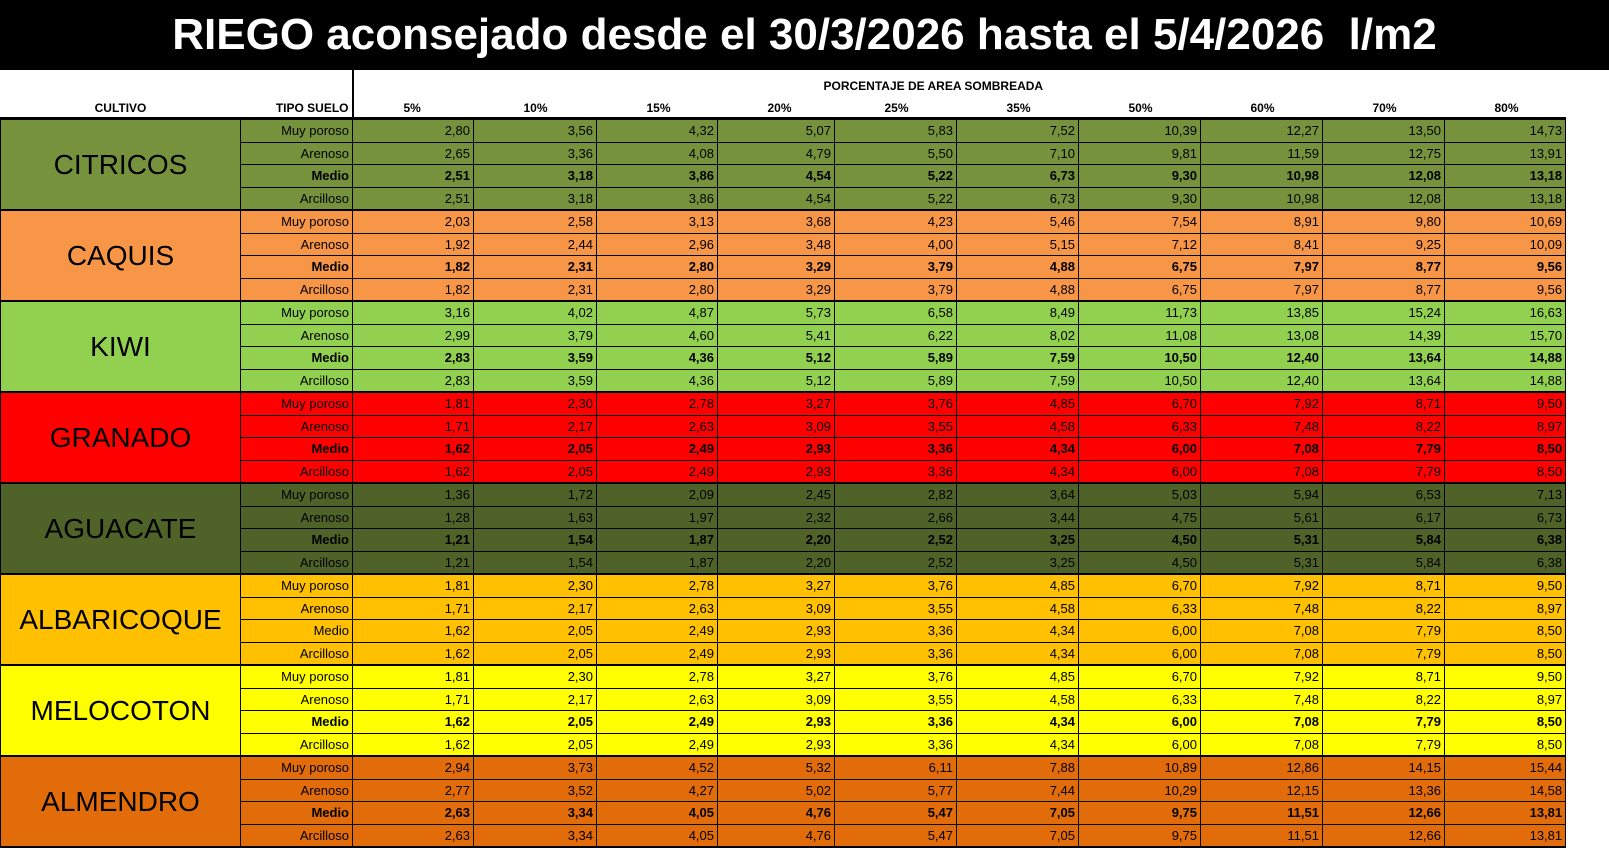  Describe the element at coordinates (1383, 767) in the screenshot. I see `irrigation-value: 14,15` at that location.